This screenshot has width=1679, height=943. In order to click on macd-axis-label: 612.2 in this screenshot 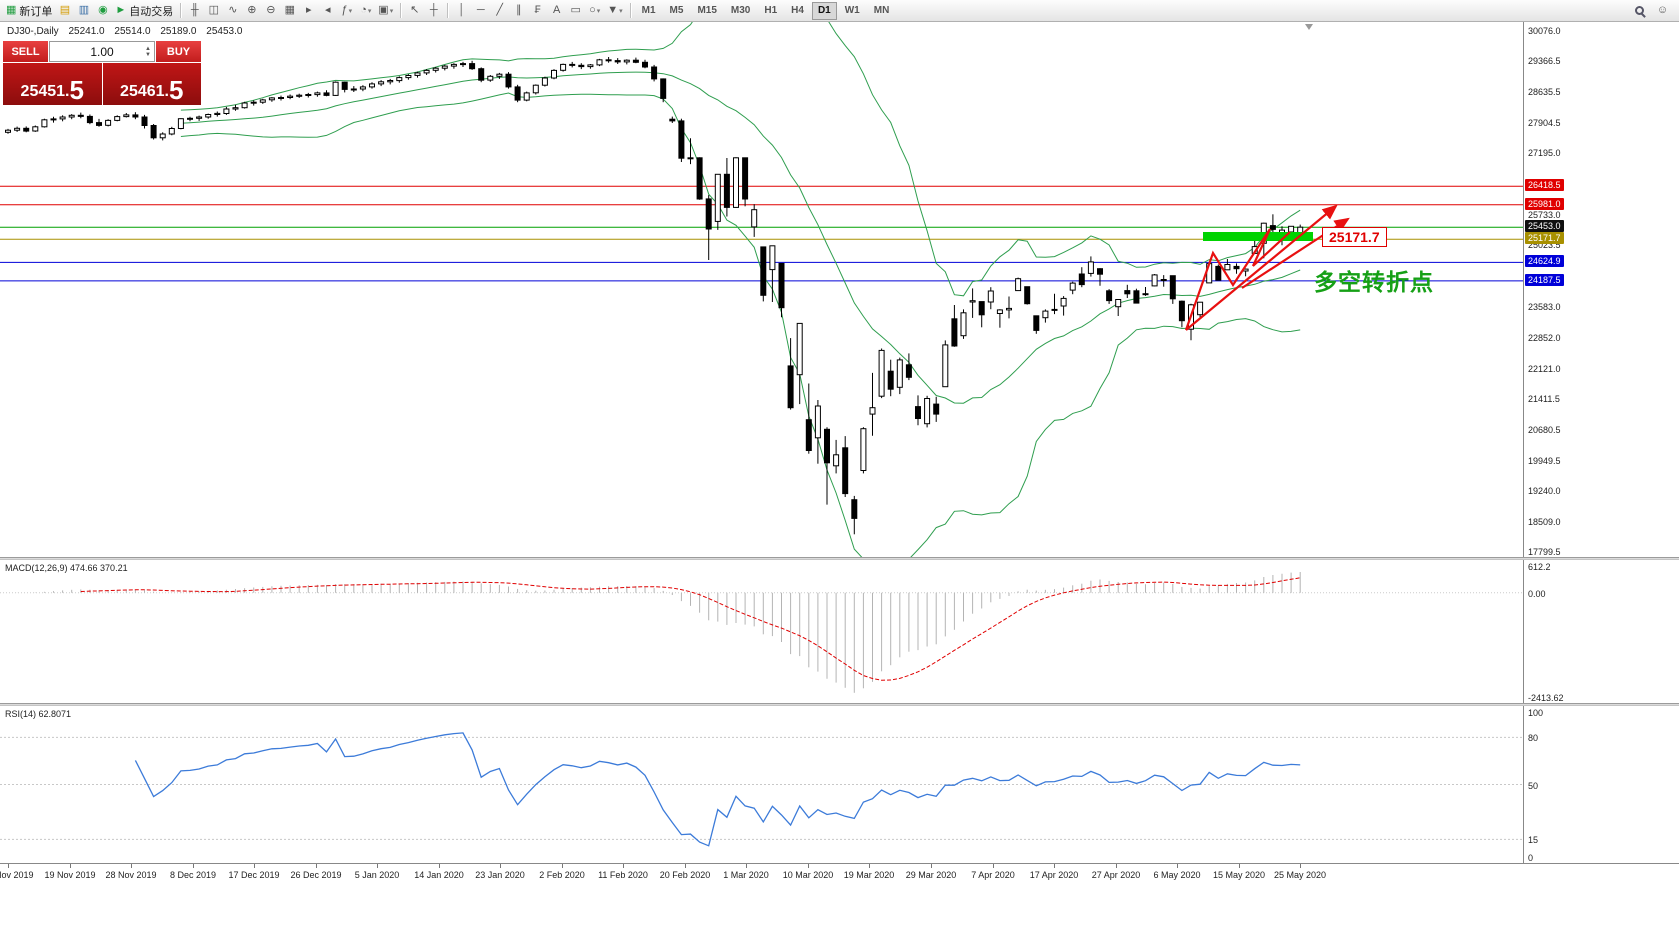, I will do `click(1539, 567)`.